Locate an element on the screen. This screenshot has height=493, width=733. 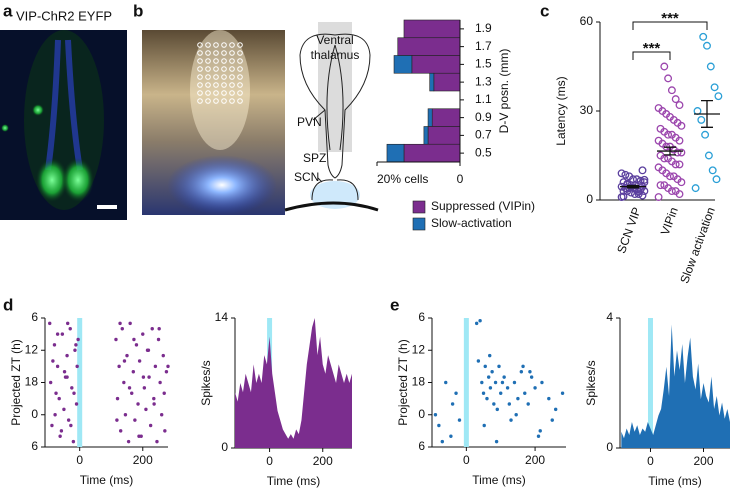
significance-label: *** is located at coordinates (670, 18).